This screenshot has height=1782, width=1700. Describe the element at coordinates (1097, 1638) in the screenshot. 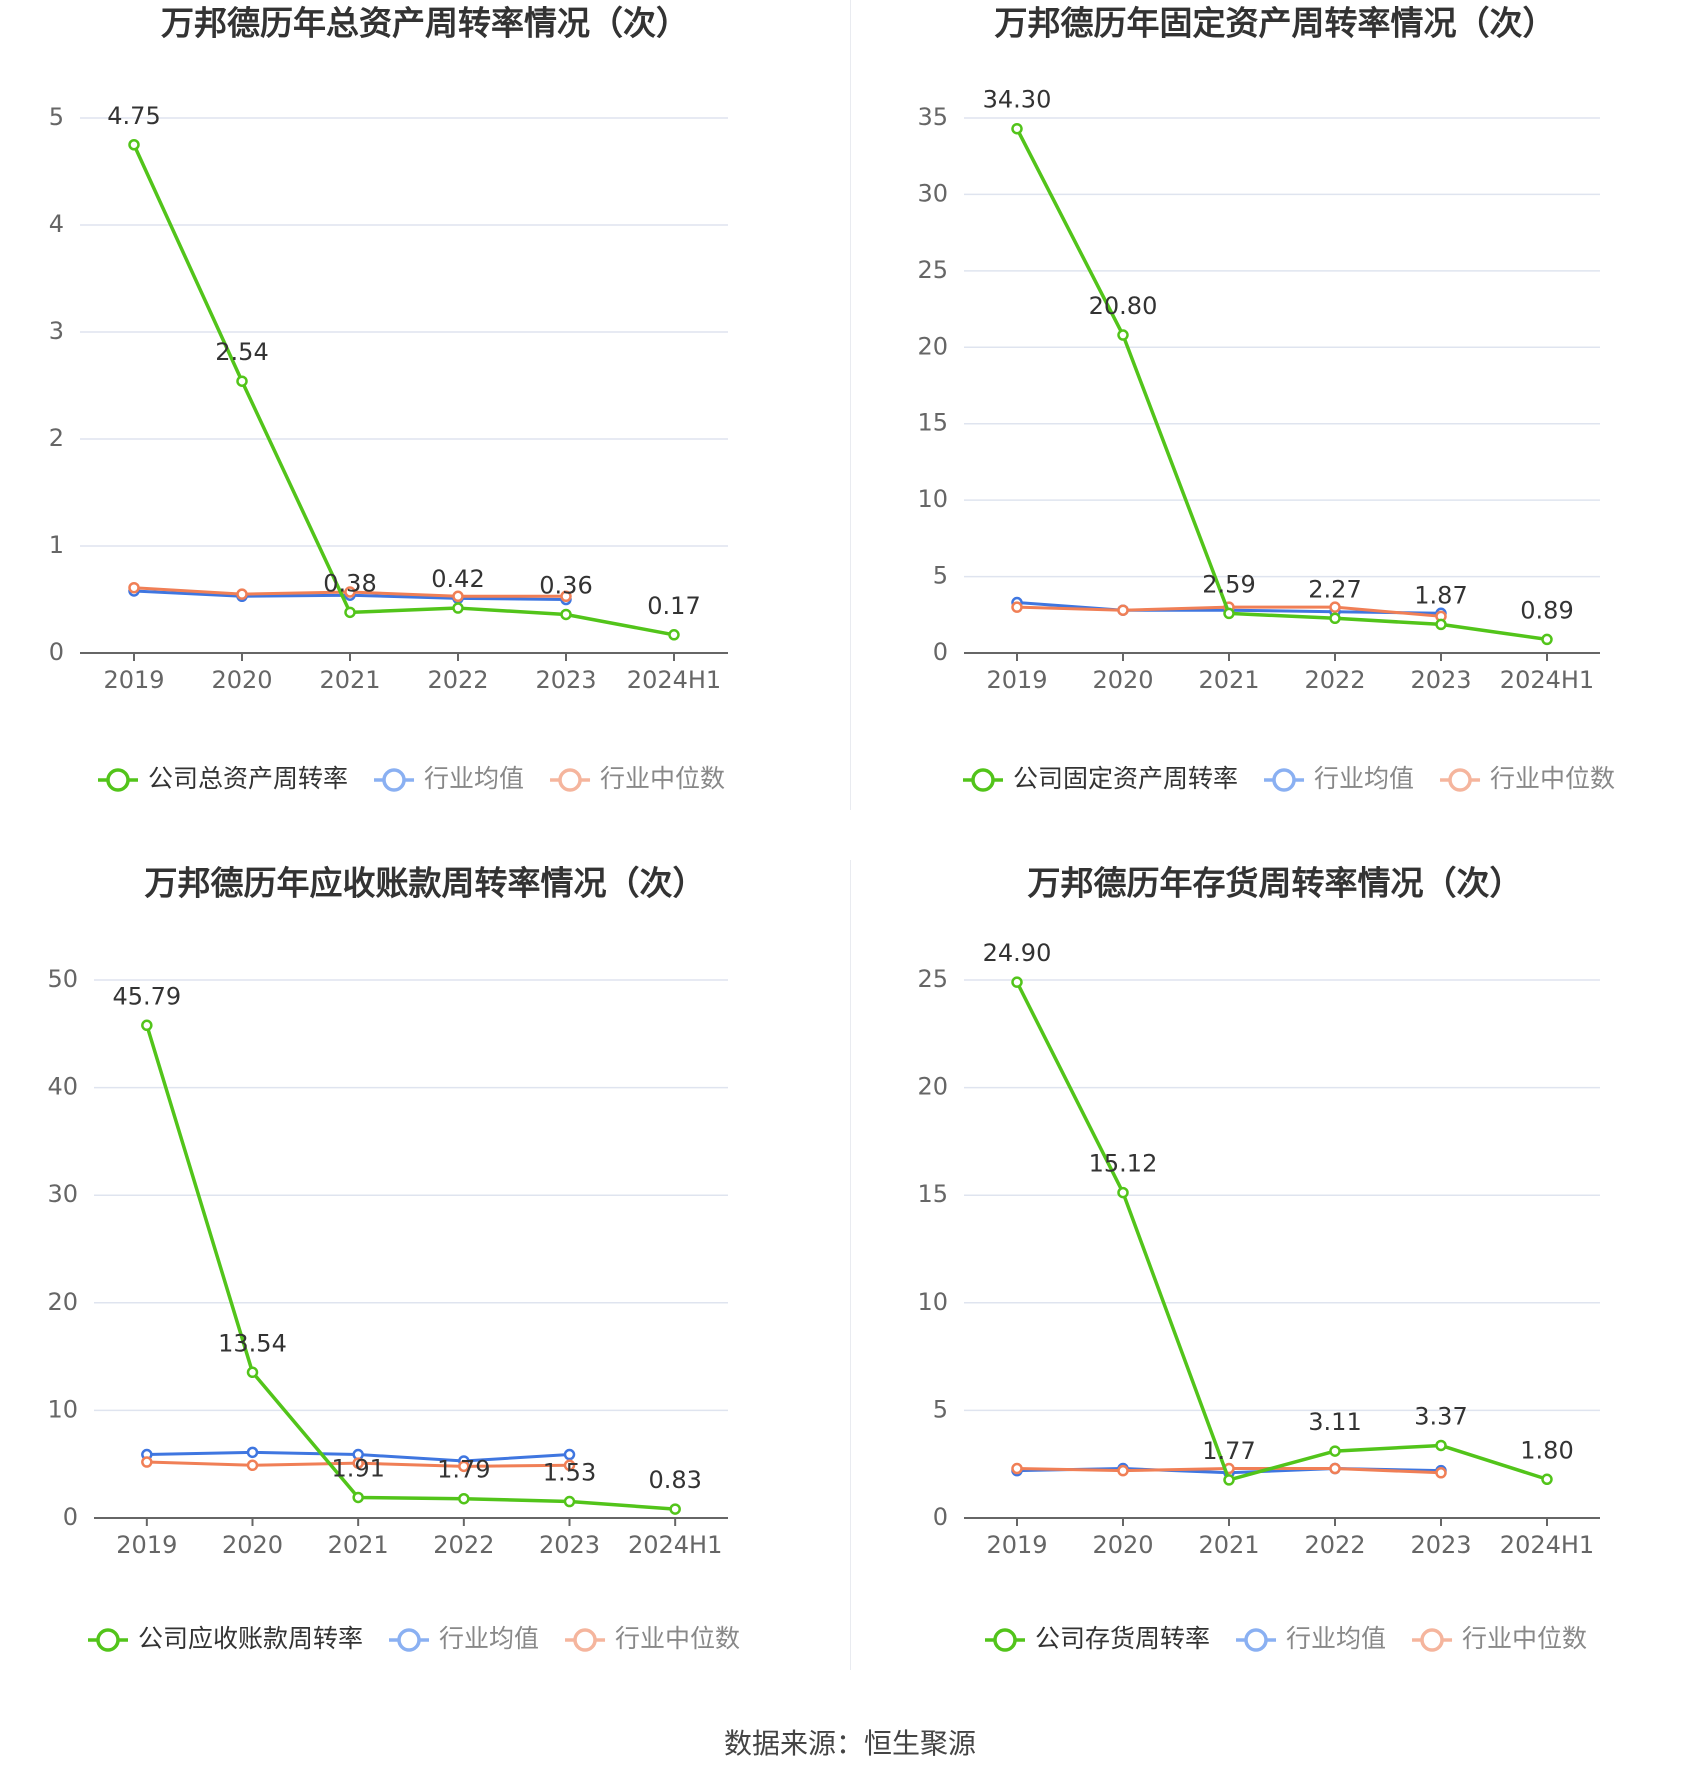

I see `legend-item-company: 公司存货周转率` at that location.